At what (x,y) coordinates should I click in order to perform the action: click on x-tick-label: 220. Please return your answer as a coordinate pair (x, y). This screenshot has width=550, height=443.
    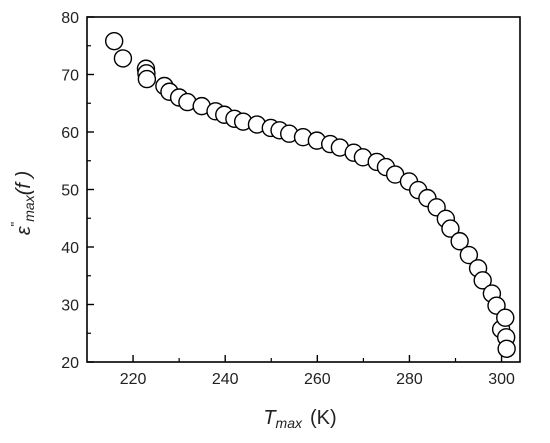
    Looking at the image, I should click on (133, 379).